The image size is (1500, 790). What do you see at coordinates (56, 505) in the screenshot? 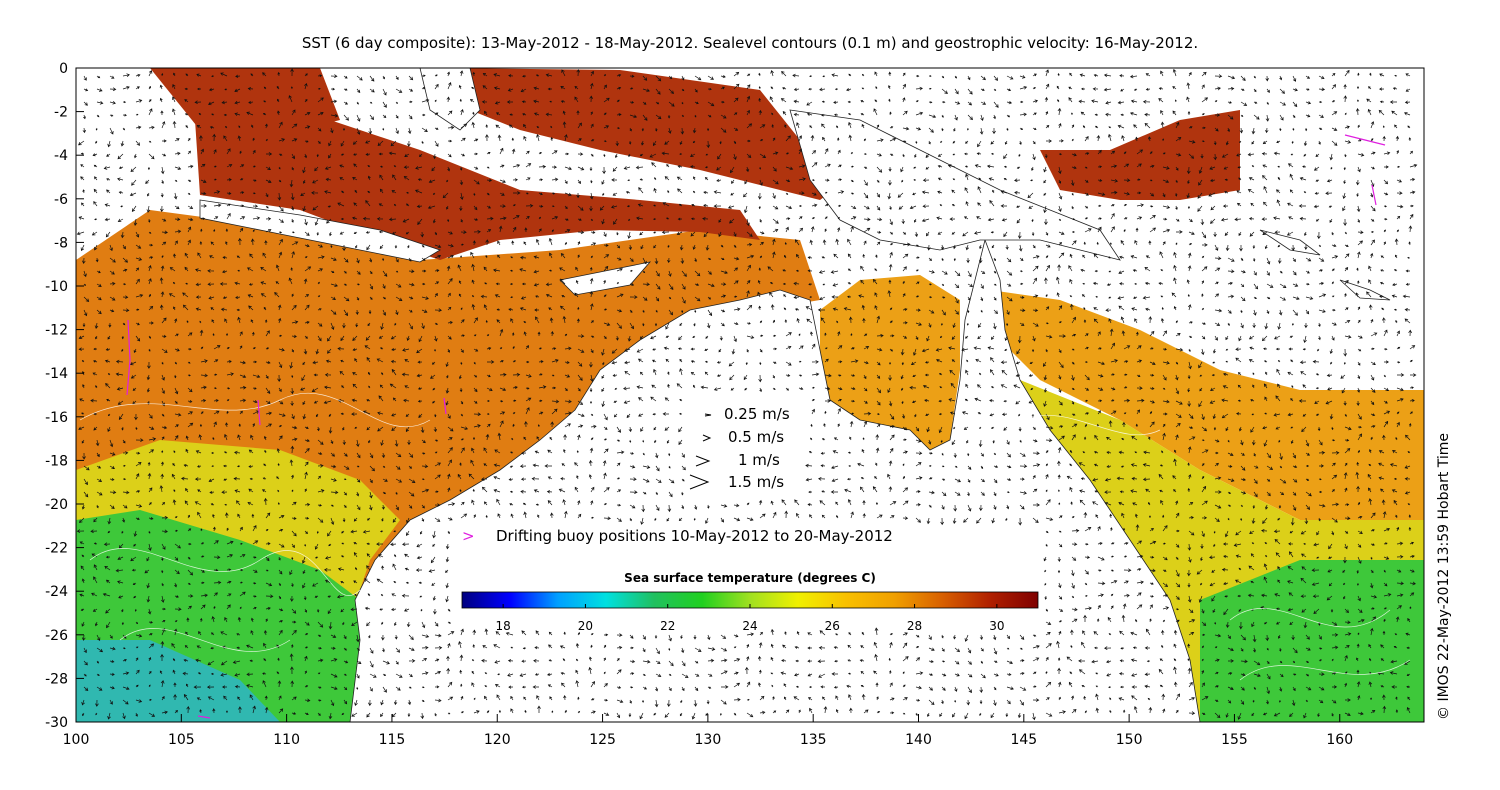
I see `y-tick-label: -20` at bounding box center [56, 505].